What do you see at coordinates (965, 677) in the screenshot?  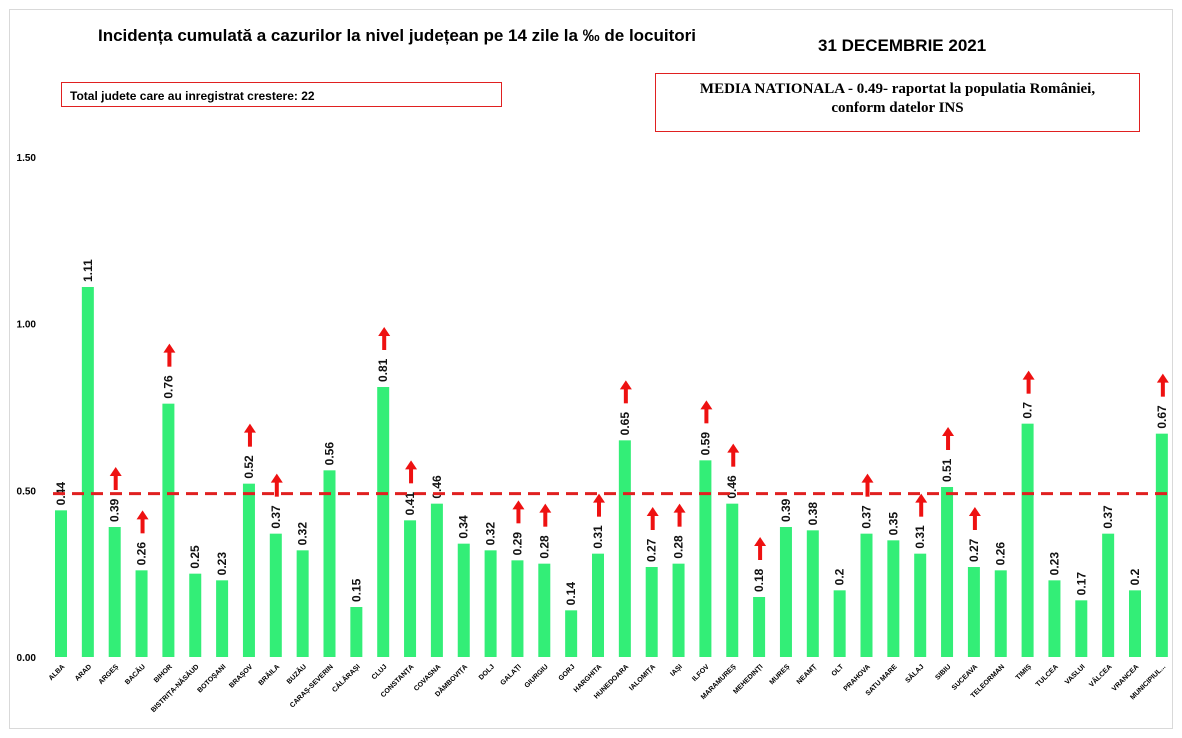 I see `category-label: SUCEAVA` at bounding box center [965, 677].